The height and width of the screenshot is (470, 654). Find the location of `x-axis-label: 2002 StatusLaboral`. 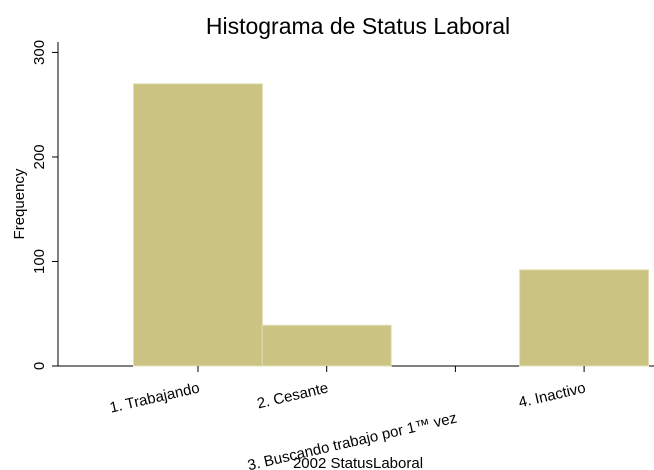

x-axis-label: 2002 StatusLaboral is located at coordinates (358, 462).